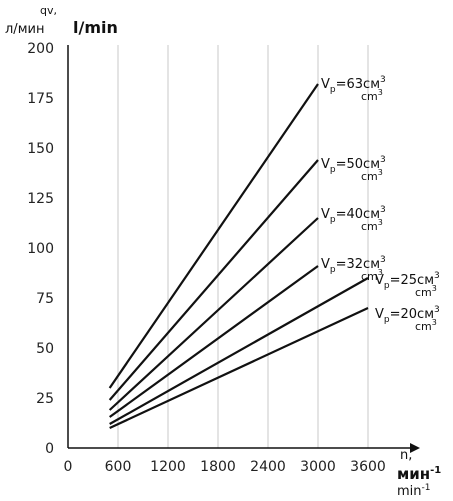 The height and width of the screenshot is (501, 453). Describe the element at coordinates (95, 27) in the screenshot. I see `y-axis-unit-en: l/min` at that location.